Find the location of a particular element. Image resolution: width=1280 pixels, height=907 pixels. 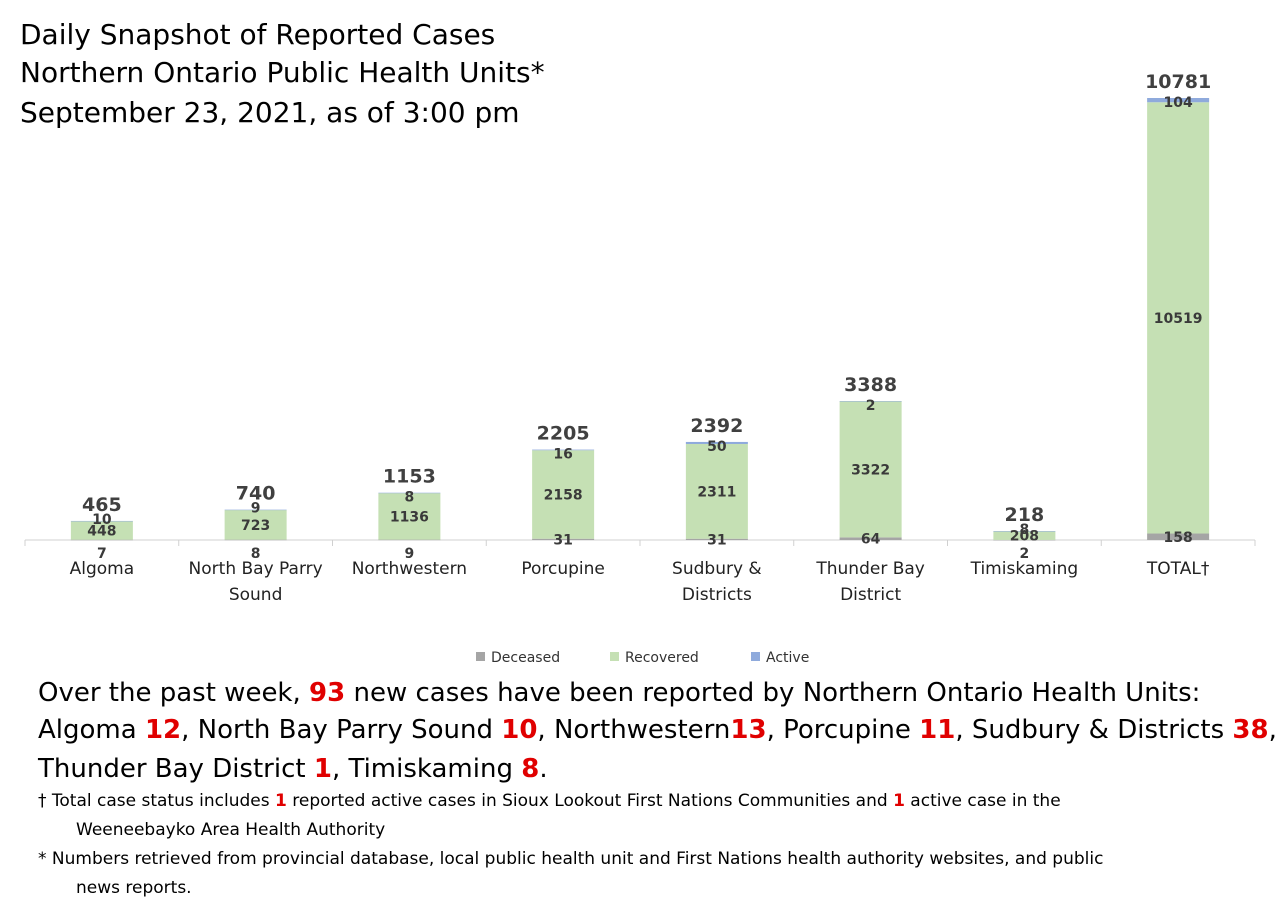

chart-title-line-3: September 23, 2021, as of 3:00 pm is located at coordinates (270, 112).